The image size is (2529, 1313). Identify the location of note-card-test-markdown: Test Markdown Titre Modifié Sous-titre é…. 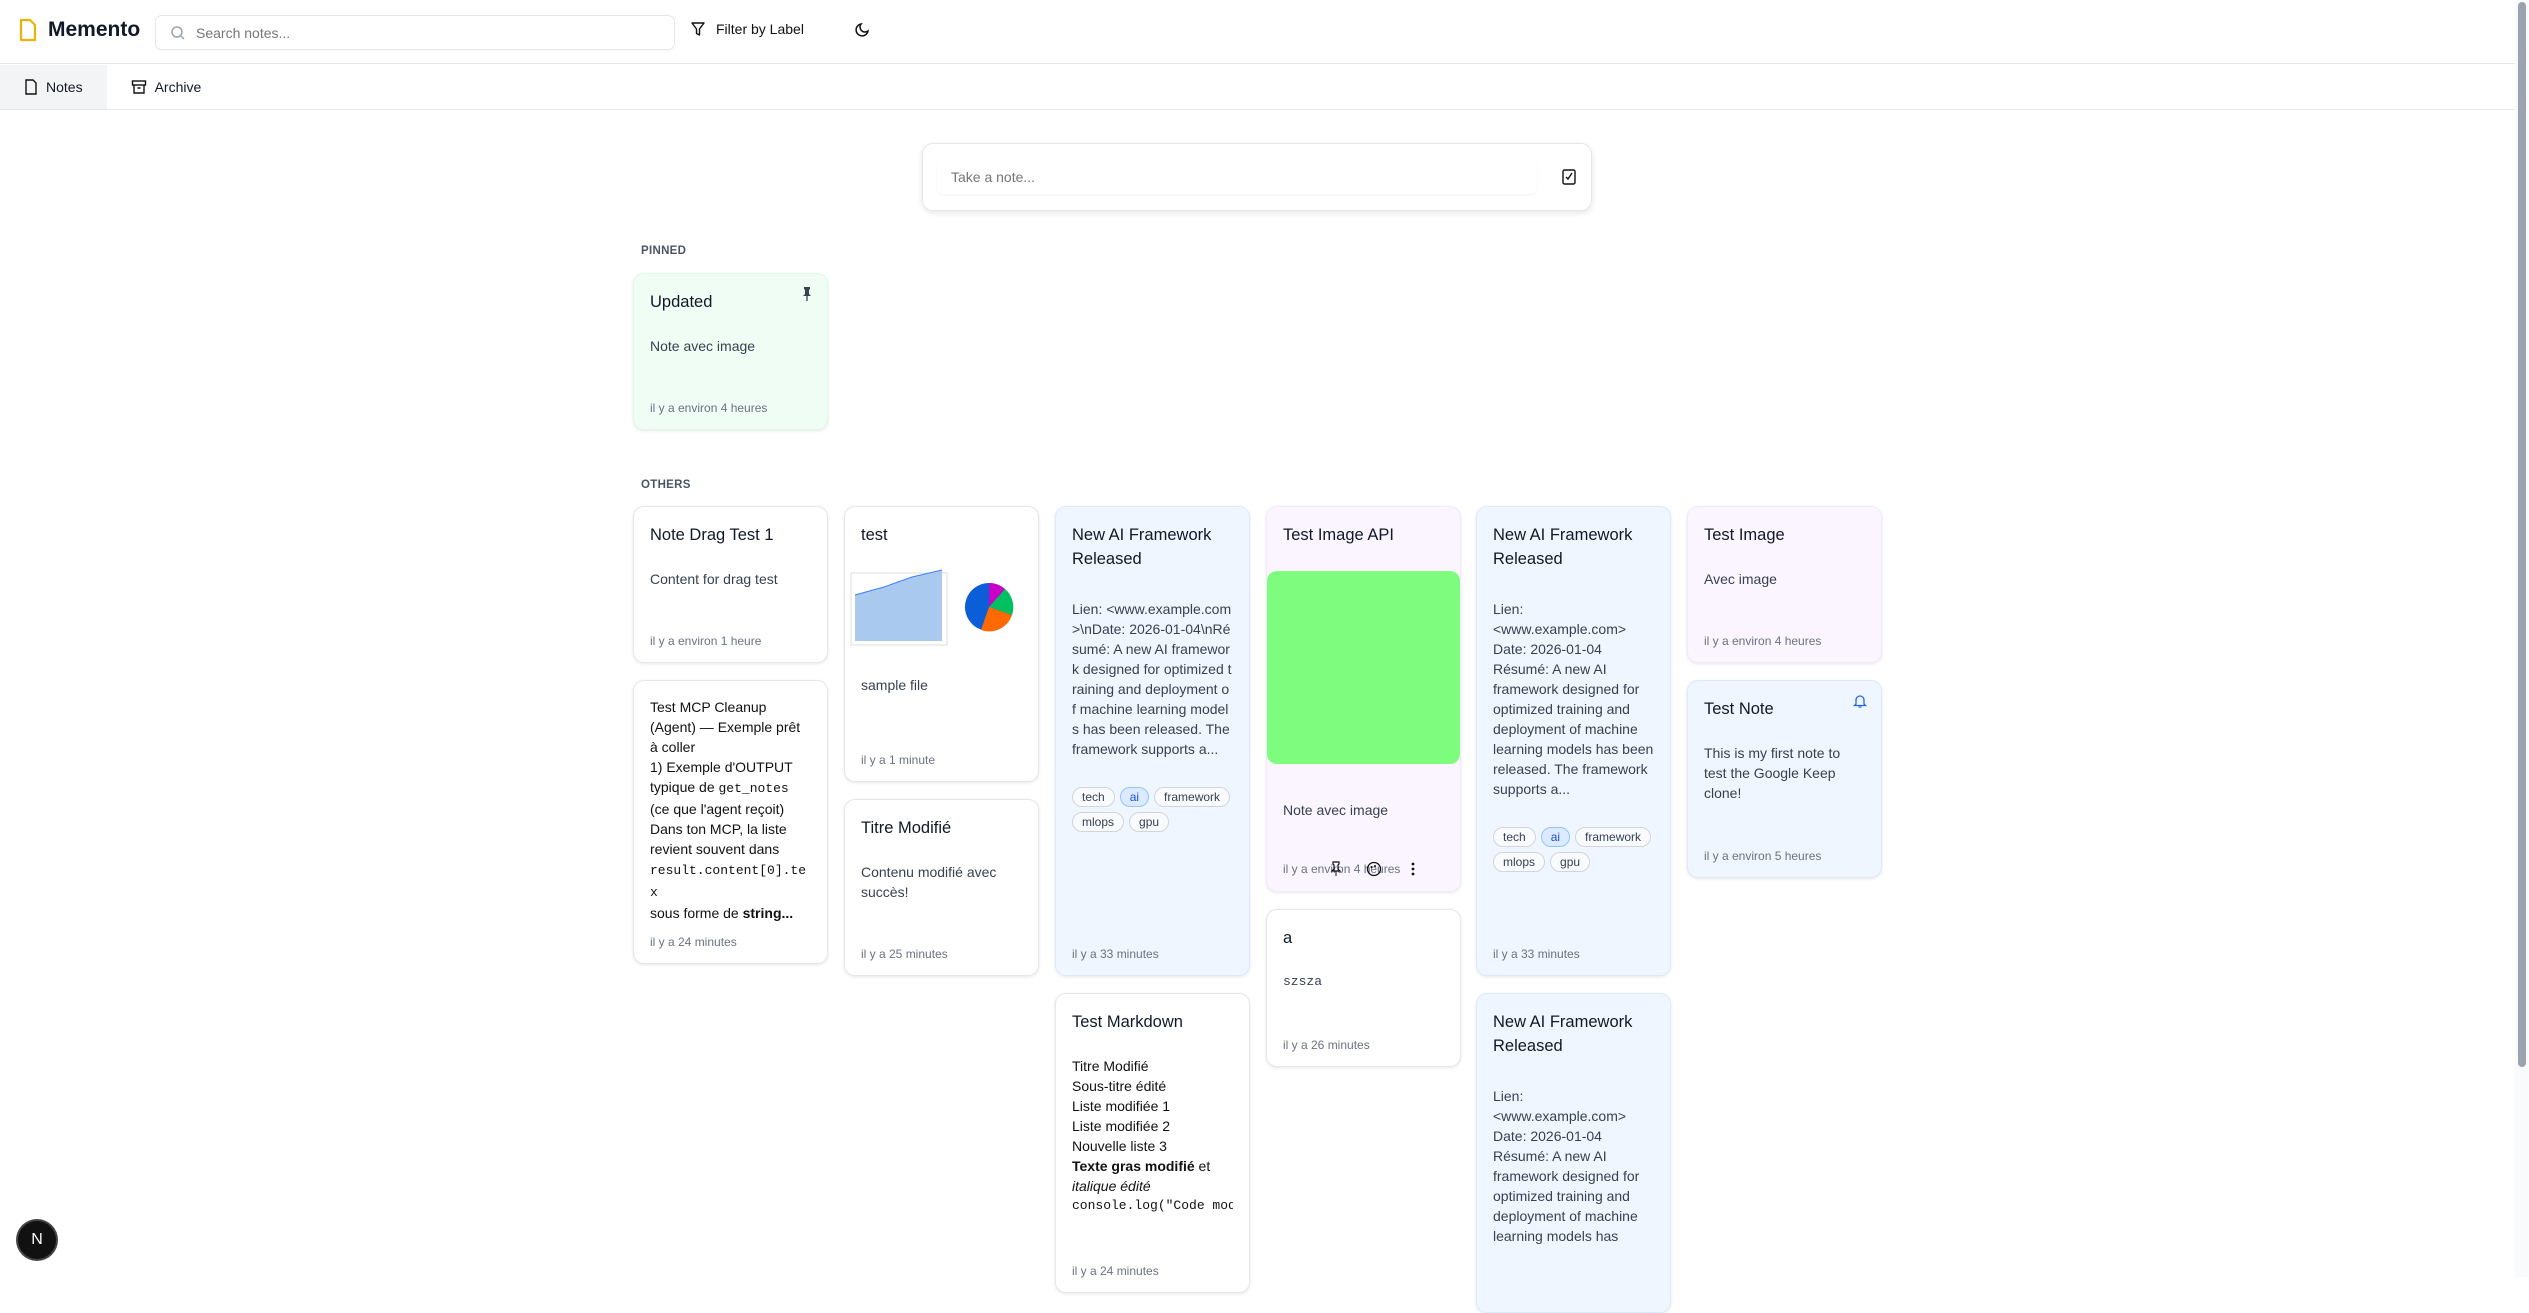
(1152, 1143).